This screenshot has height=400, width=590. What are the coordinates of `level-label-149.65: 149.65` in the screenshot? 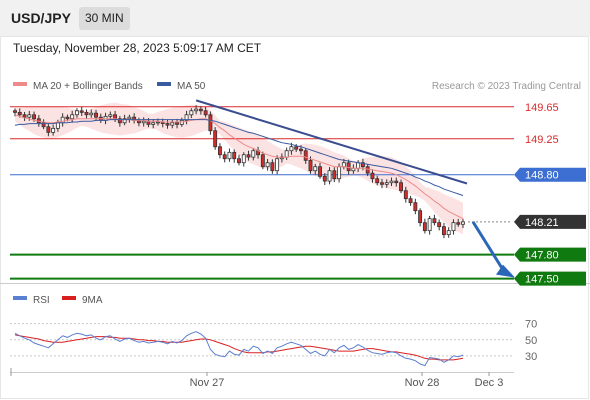 It's located at (542, 108).